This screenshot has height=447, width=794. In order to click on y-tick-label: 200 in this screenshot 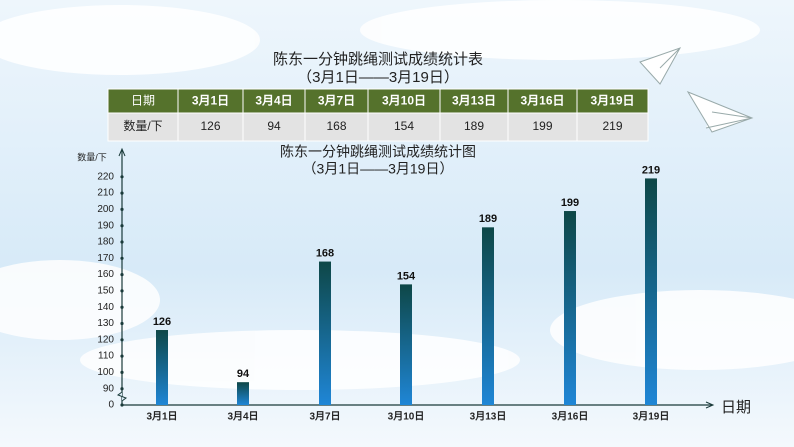, I will do `click(105, 209)`.